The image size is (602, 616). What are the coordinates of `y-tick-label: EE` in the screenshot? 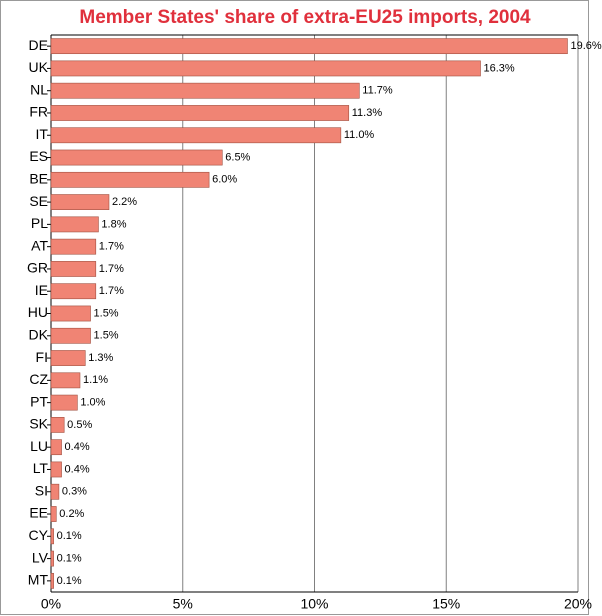 It's located at (38, 513).